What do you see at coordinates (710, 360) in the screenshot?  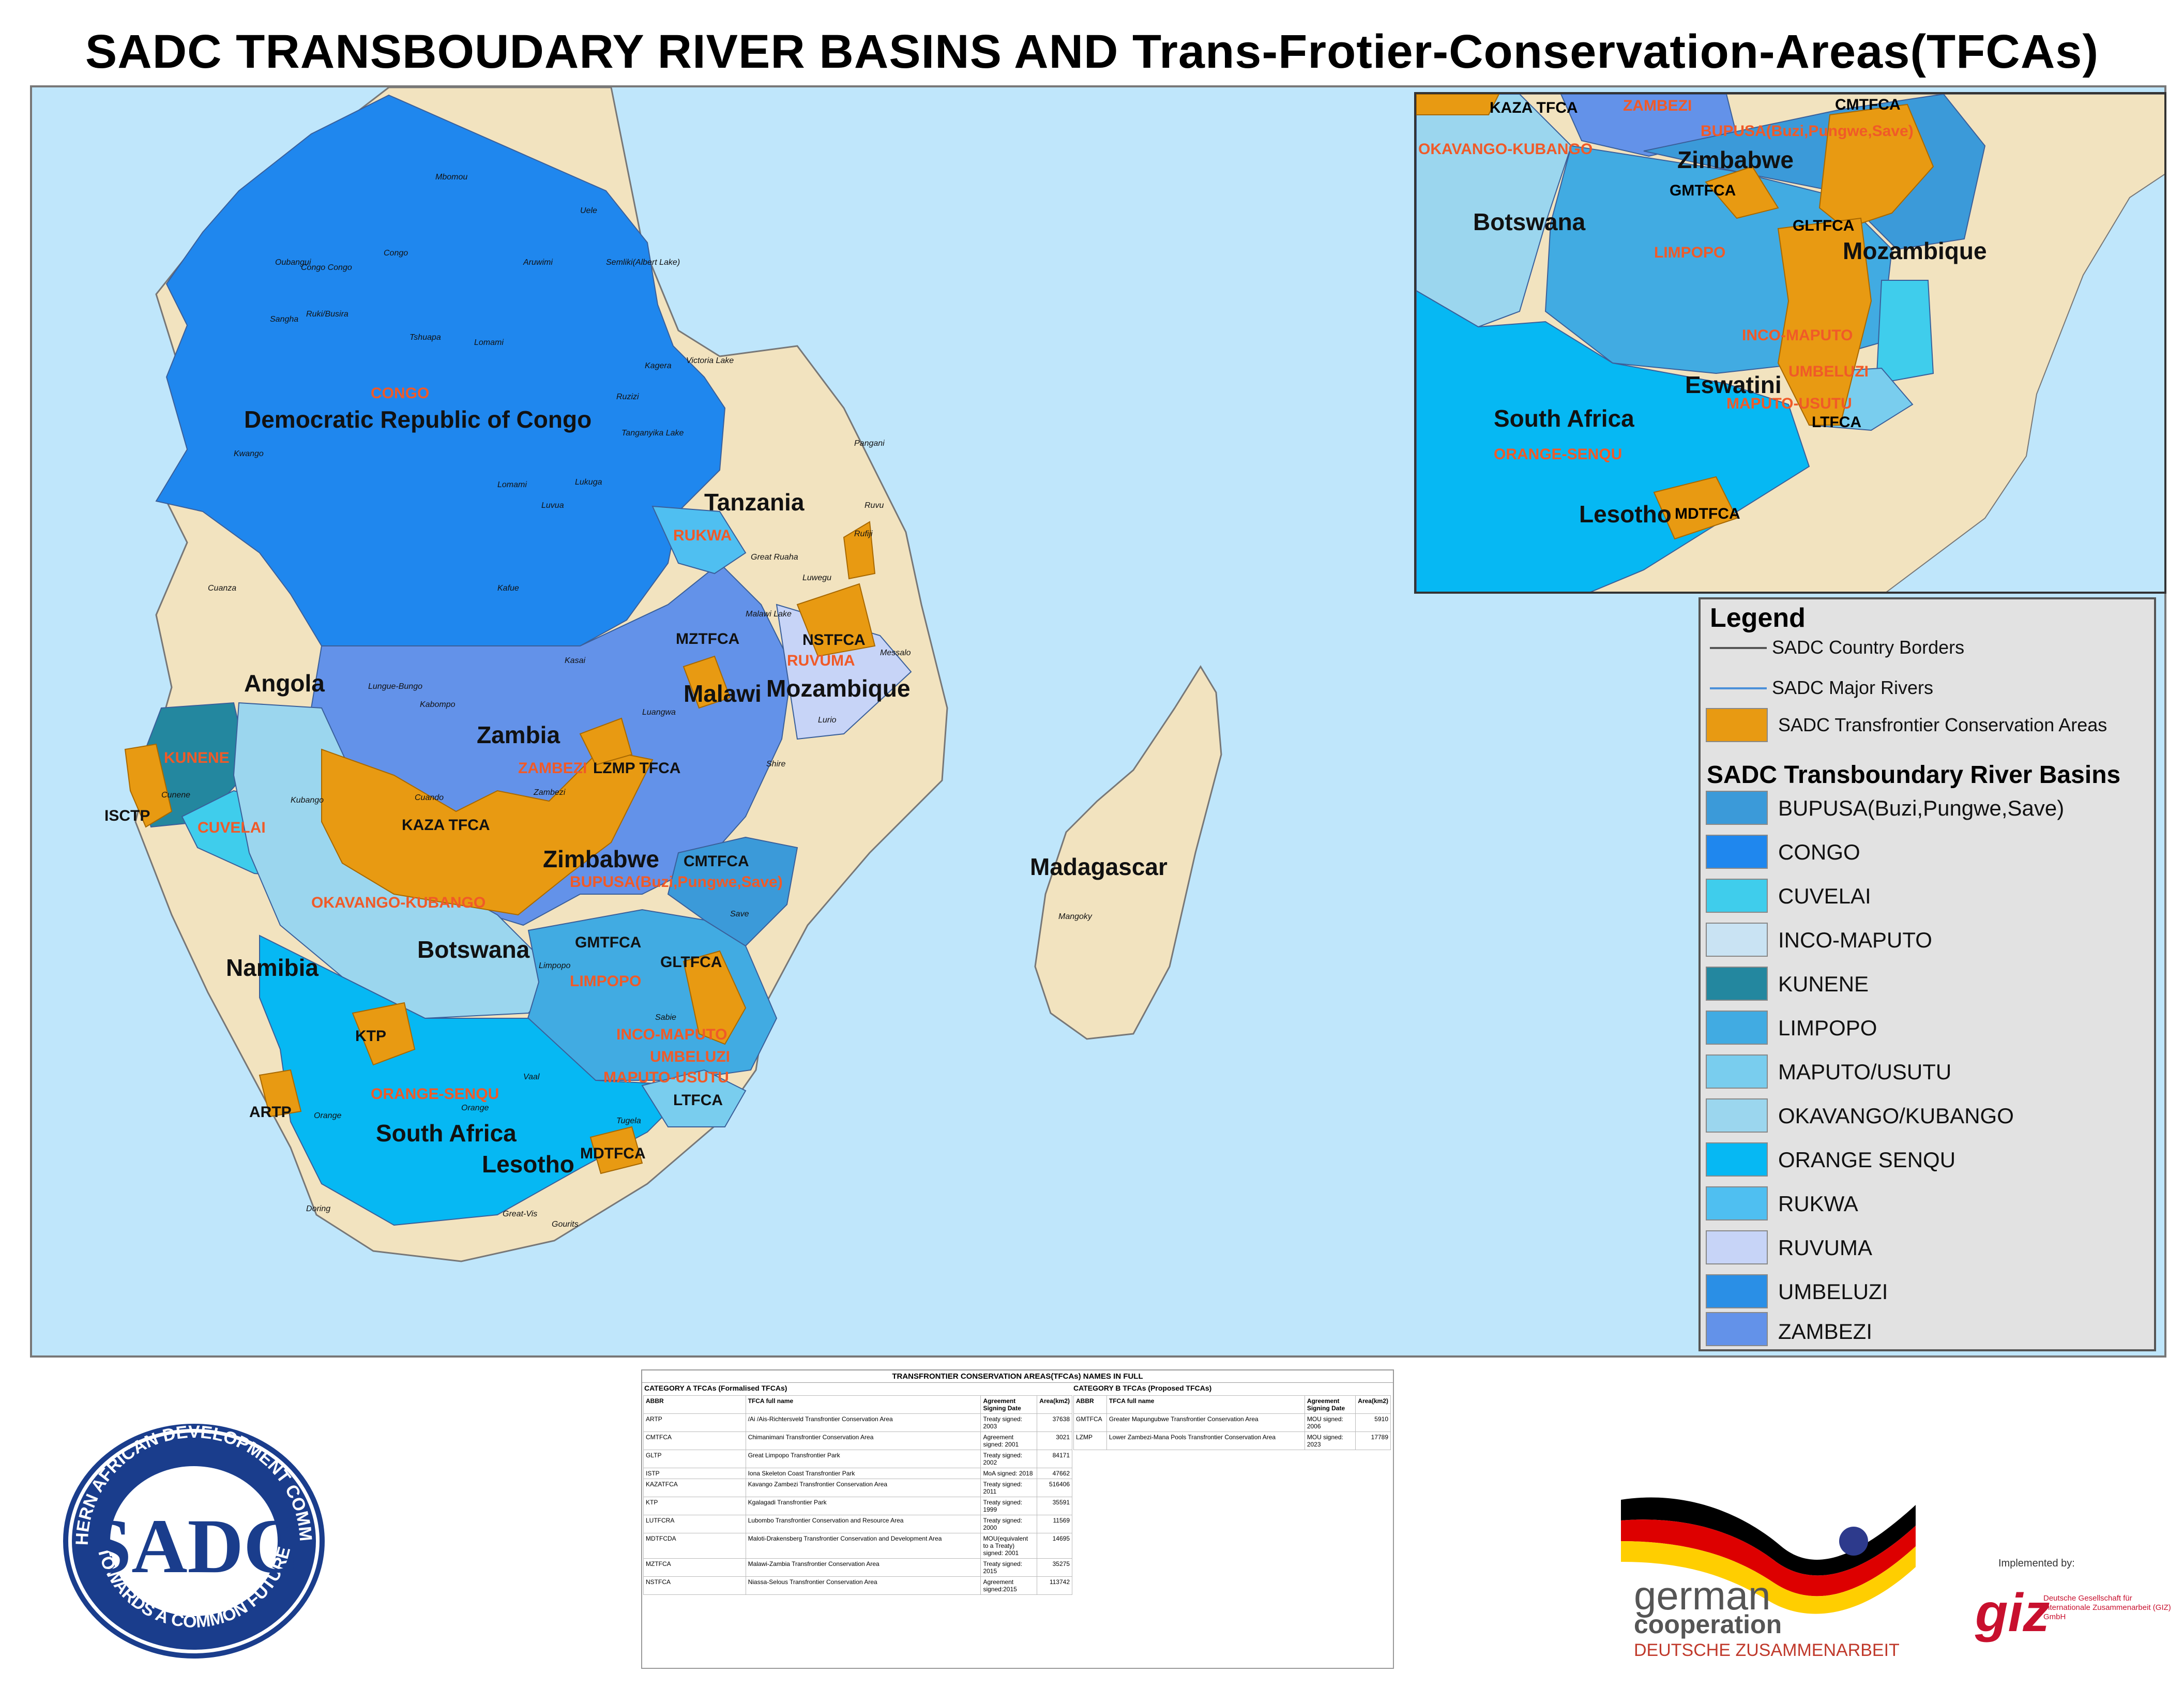 I see `river-label: Victoria Lake` at bounding box center [710, 360].